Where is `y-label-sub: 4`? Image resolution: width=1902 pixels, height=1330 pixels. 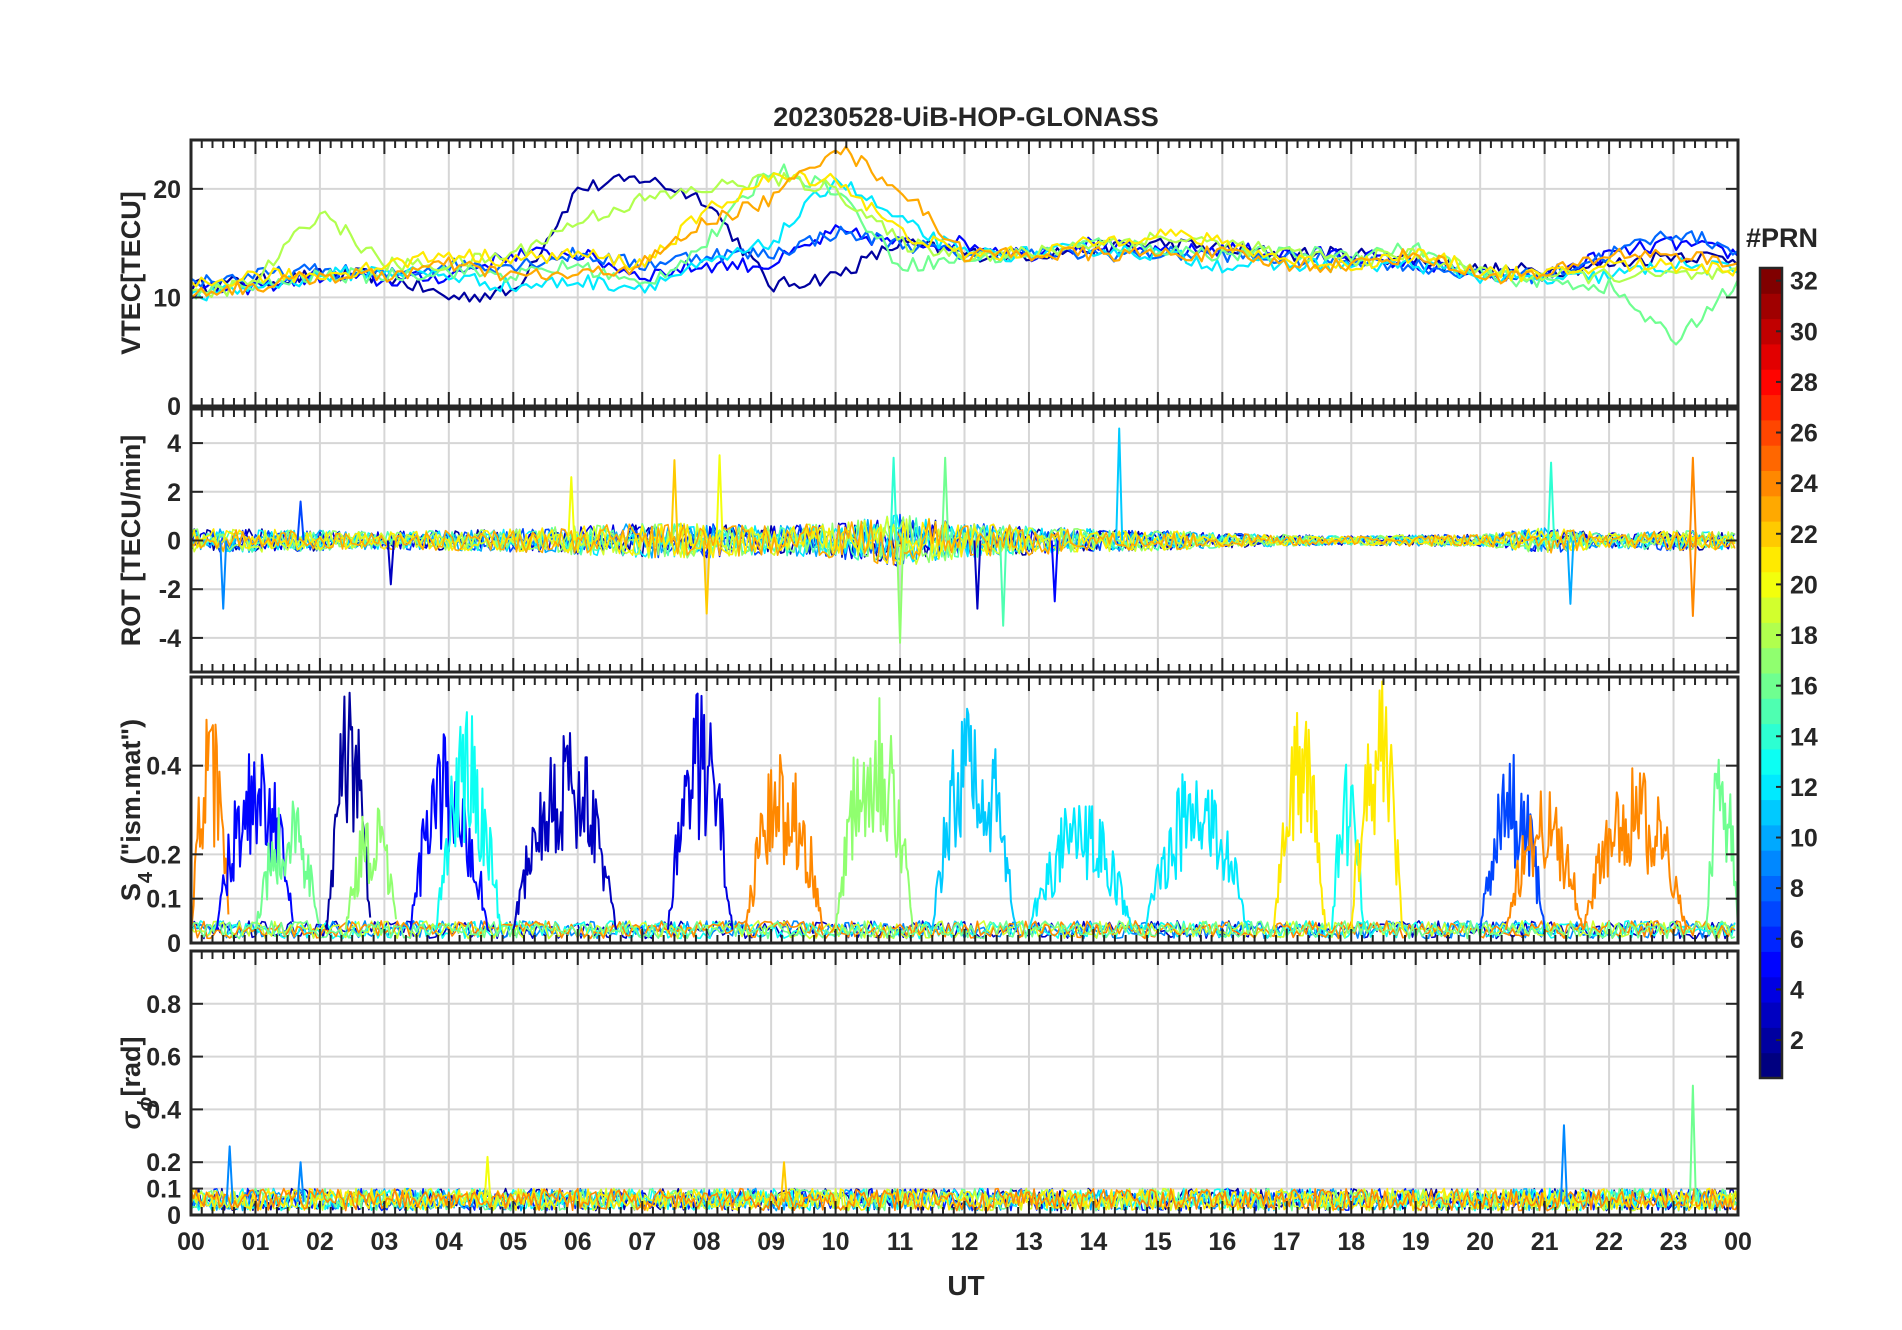 y-label-sub: 4 is located at coordinates (146, 877).